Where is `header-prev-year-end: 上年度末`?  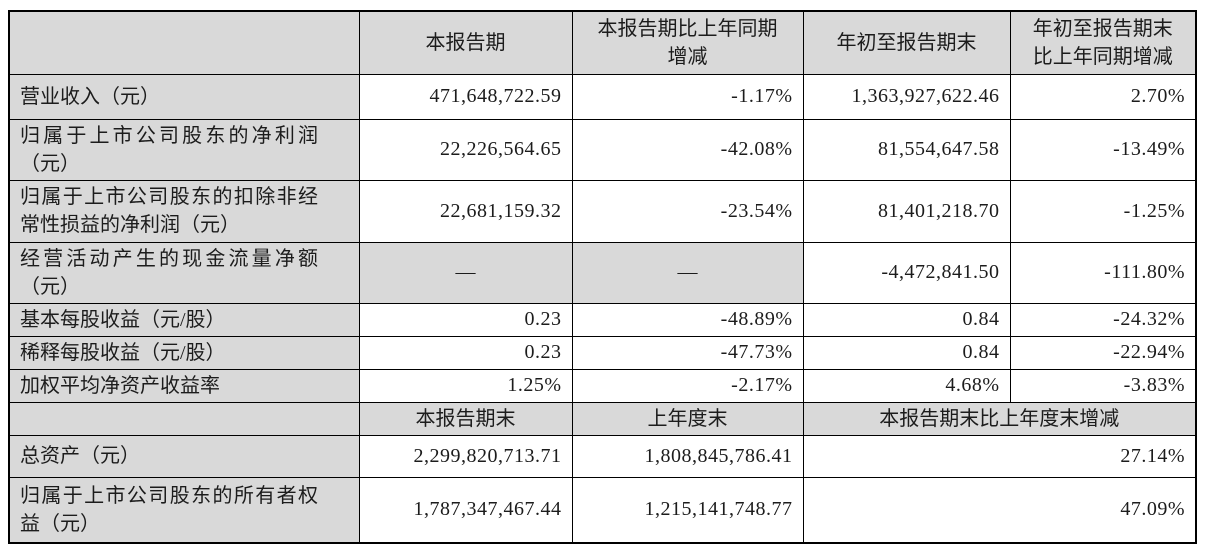 header-prev-year-end: 上年度末 is located at coordinates (687, 418).